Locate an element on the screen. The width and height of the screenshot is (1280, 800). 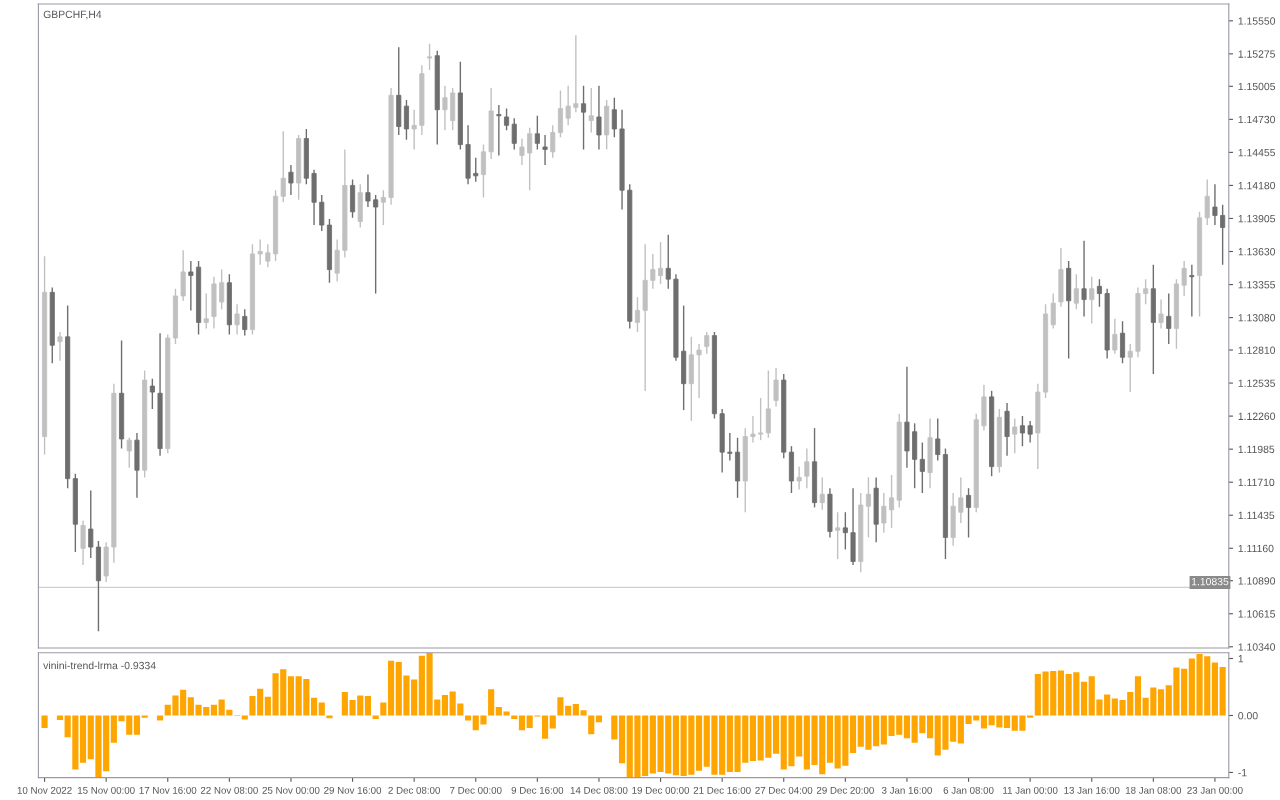
y-tick-label: 1.12810 is located at coordinates (1257, 350).